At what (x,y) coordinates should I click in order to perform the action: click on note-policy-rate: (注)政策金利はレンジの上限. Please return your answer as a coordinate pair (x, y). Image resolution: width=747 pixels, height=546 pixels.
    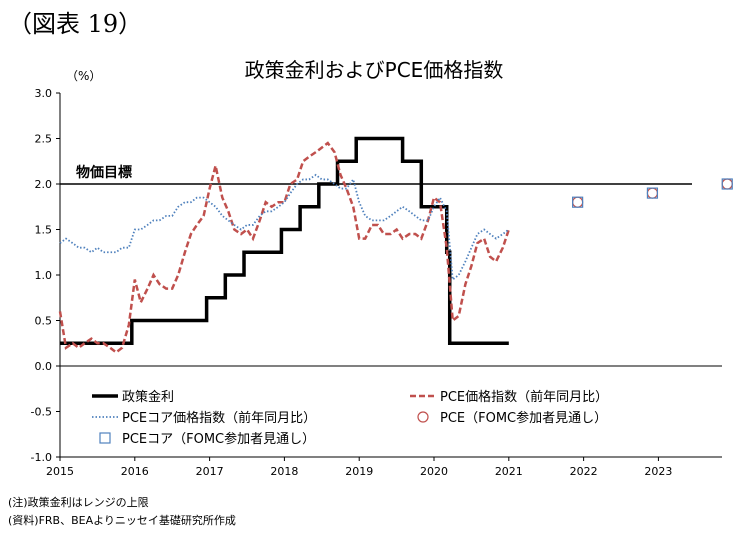
    Looking at the image, I should click on (78, 502).